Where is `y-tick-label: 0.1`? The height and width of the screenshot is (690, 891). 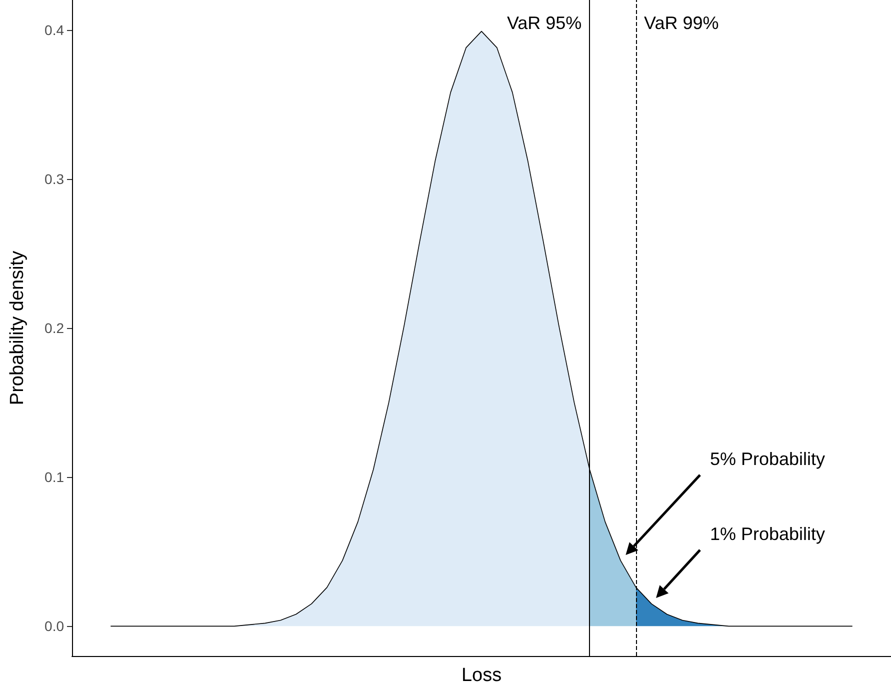 y-tick-label: 0.1 is located at coordinates (54, 477).